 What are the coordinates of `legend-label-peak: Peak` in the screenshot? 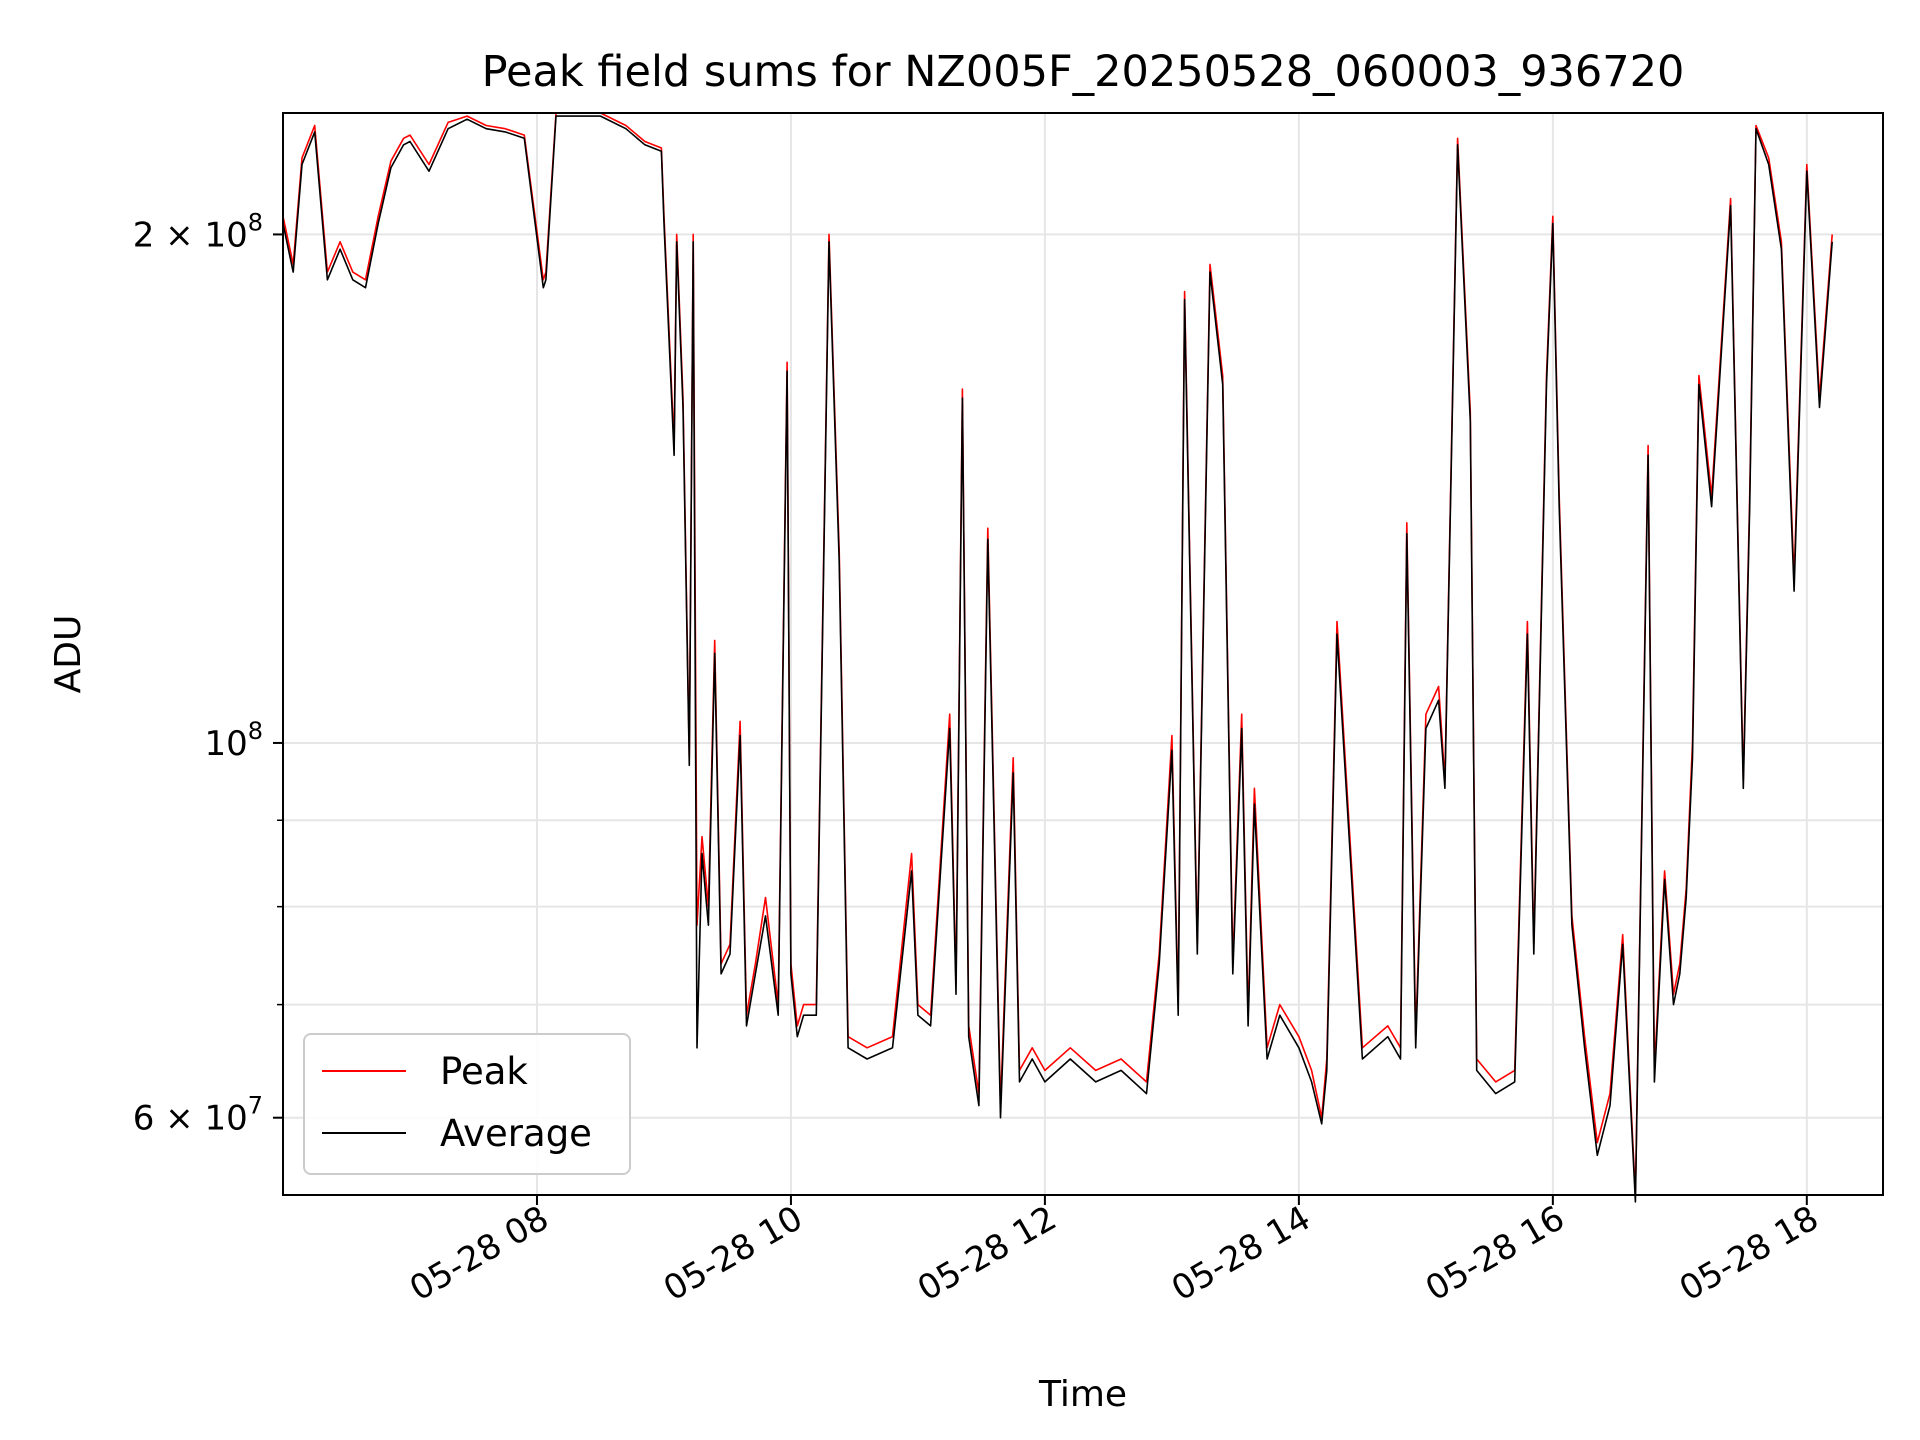 It's located at (484, 1071).